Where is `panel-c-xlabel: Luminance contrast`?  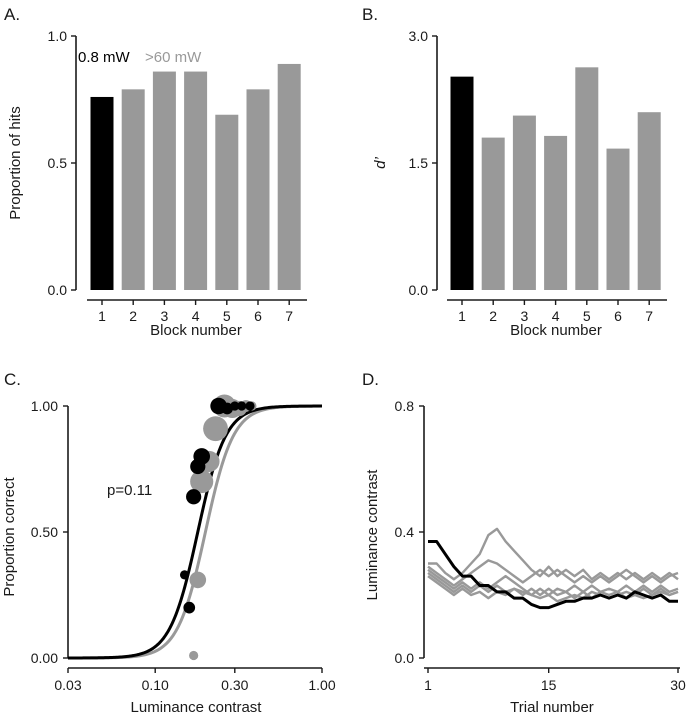 panel-c-xlabel: Luminance contrast is located at coordinates (197, 707).